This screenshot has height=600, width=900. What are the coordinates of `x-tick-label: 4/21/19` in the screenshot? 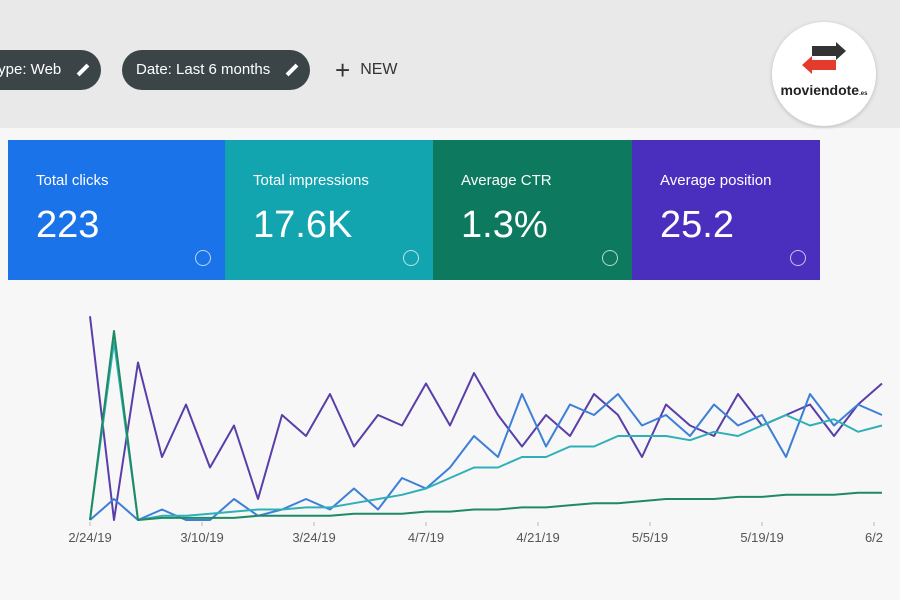 It's located at (537, 537).